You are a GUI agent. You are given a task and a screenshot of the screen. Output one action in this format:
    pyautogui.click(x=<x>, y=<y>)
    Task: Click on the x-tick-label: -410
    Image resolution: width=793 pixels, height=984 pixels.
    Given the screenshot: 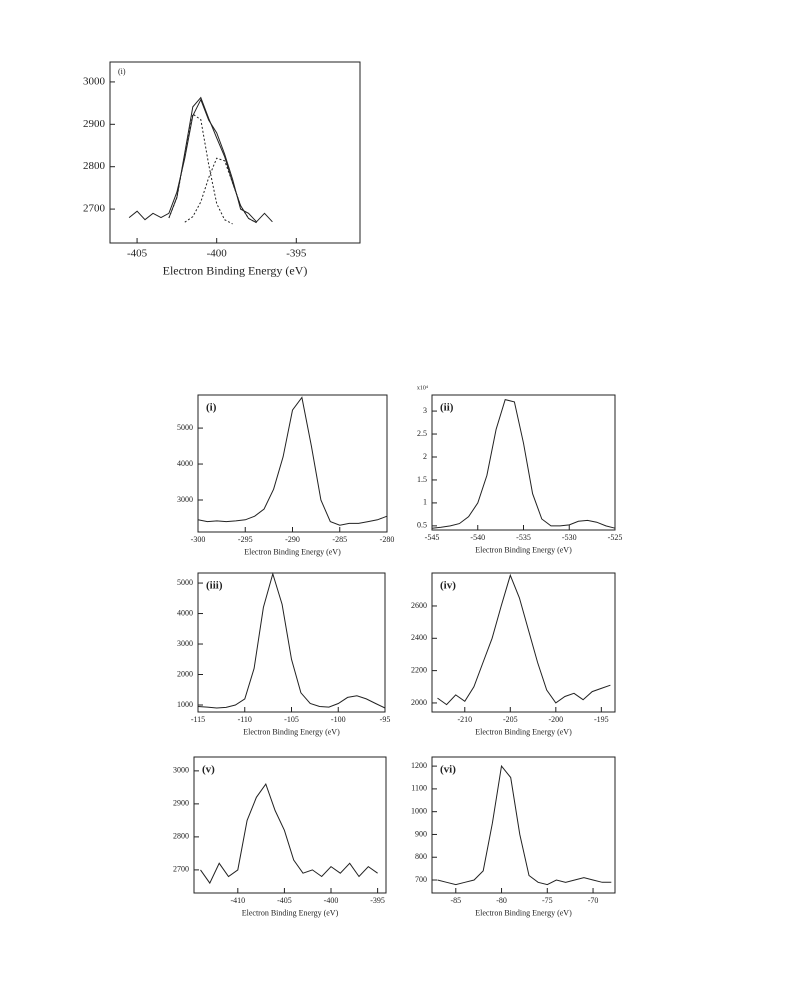 What is the action you would take?
    pyautogui.click(x=237, y=900)
    